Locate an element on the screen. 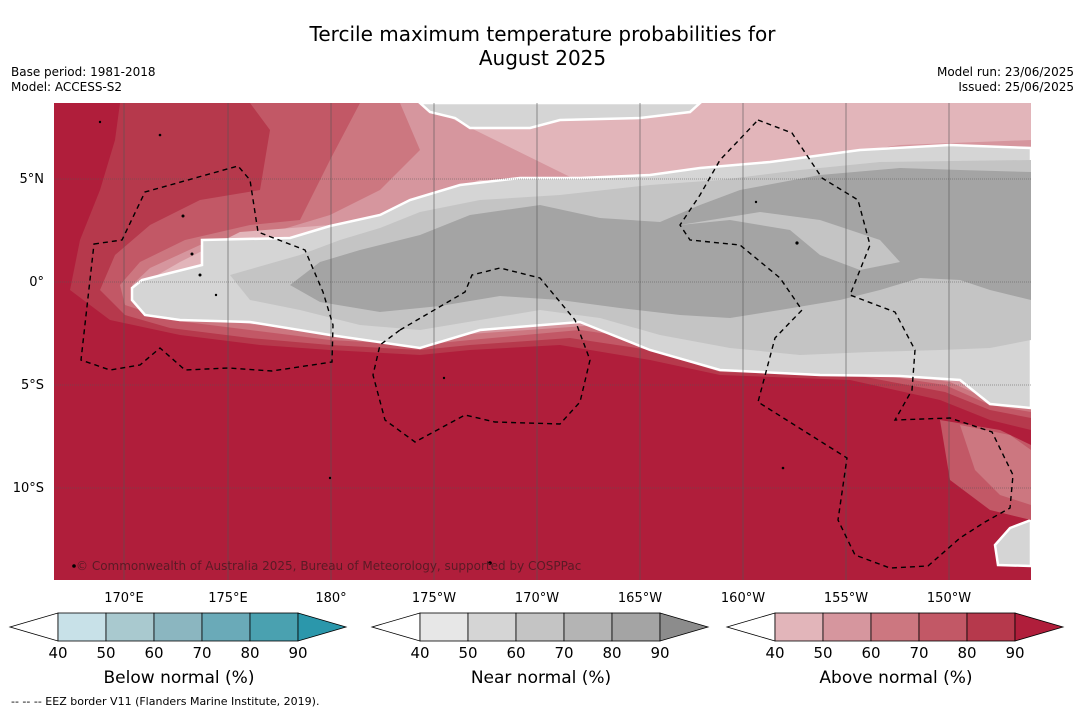  colorbar-below: 40 50 60 70 80 90 is located at coordinates (178, 637).